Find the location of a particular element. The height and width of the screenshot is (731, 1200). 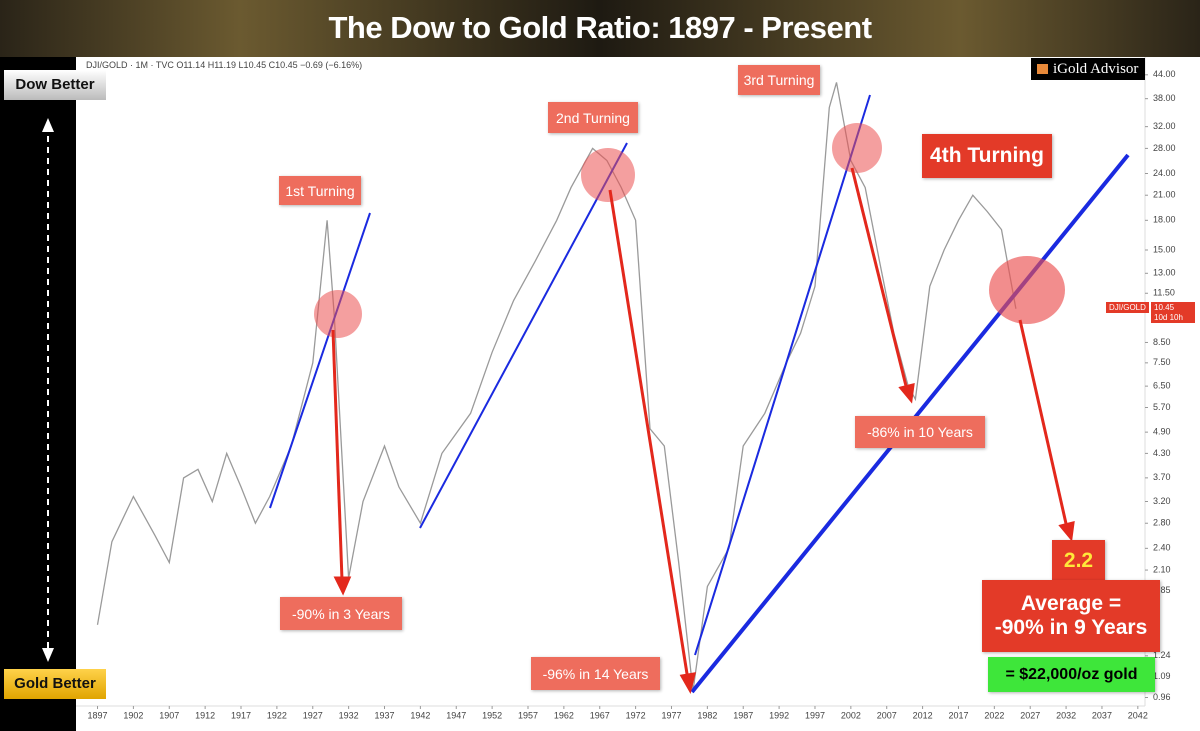

x-tick-label: 1957 is located at coordinates (528, 715).